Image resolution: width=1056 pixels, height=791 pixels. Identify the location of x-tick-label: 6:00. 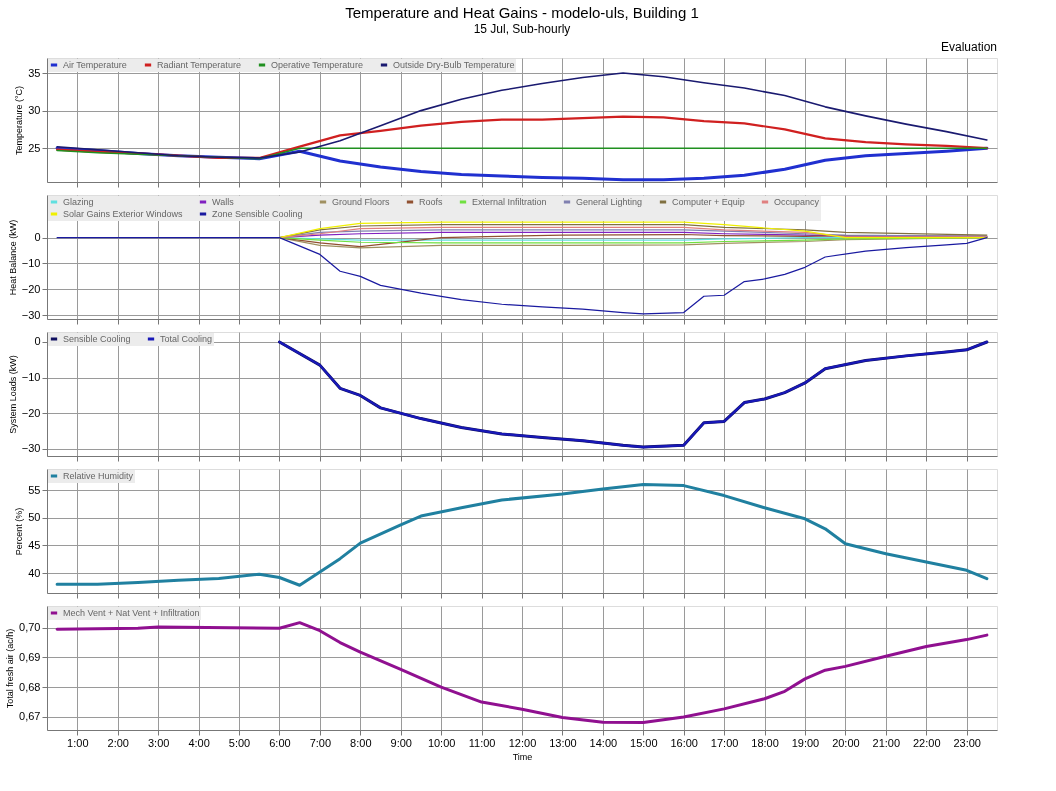
(280, 742).